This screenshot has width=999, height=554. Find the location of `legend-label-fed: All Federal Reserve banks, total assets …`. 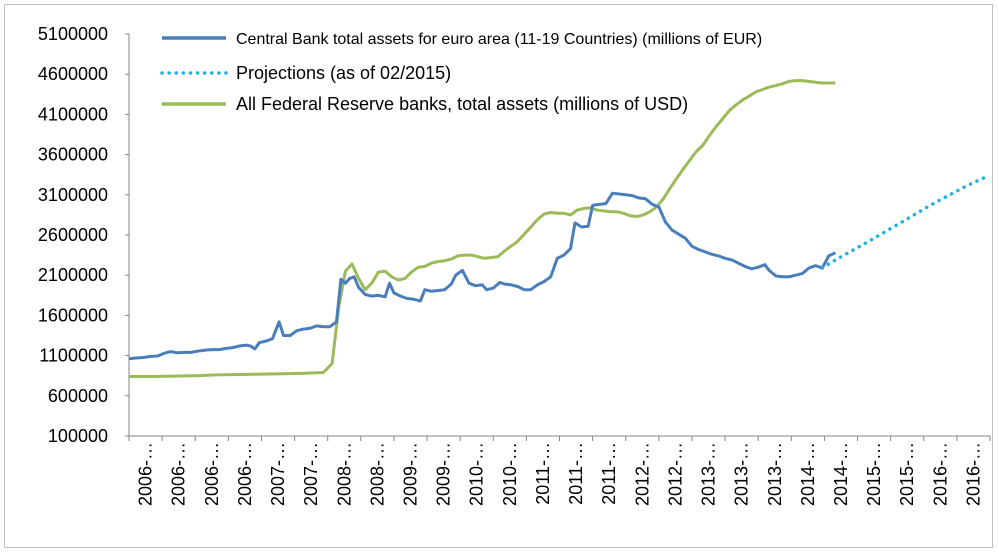

legend-label-fed: All Federal Reserve banks, total assets … is located at coordinates (462, 104).